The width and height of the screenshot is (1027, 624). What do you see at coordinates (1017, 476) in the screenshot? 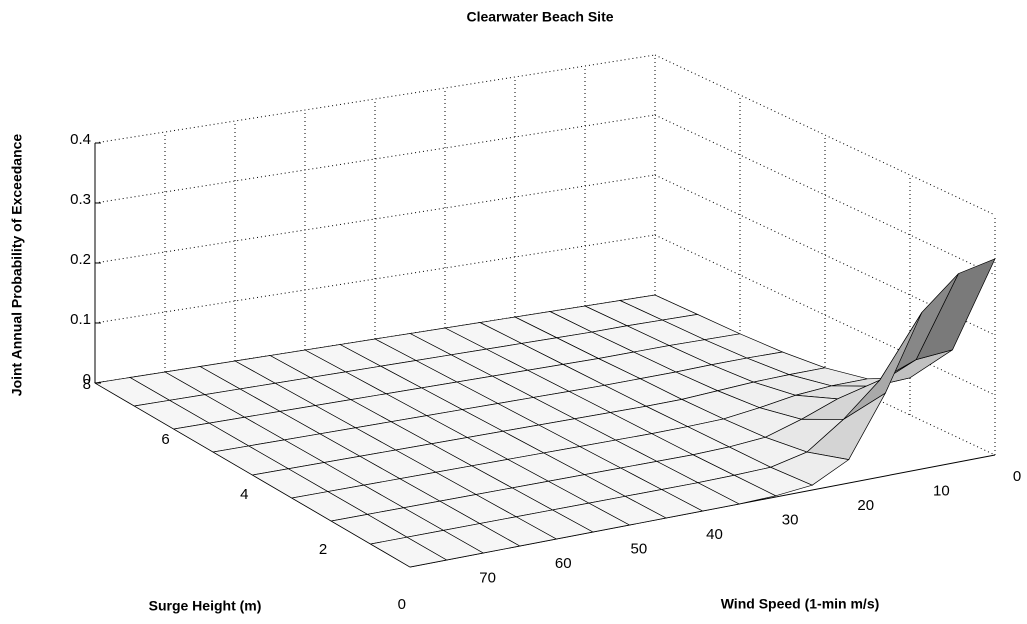
I see `x-tick-label: 0` at bounding box center [1017, 476].